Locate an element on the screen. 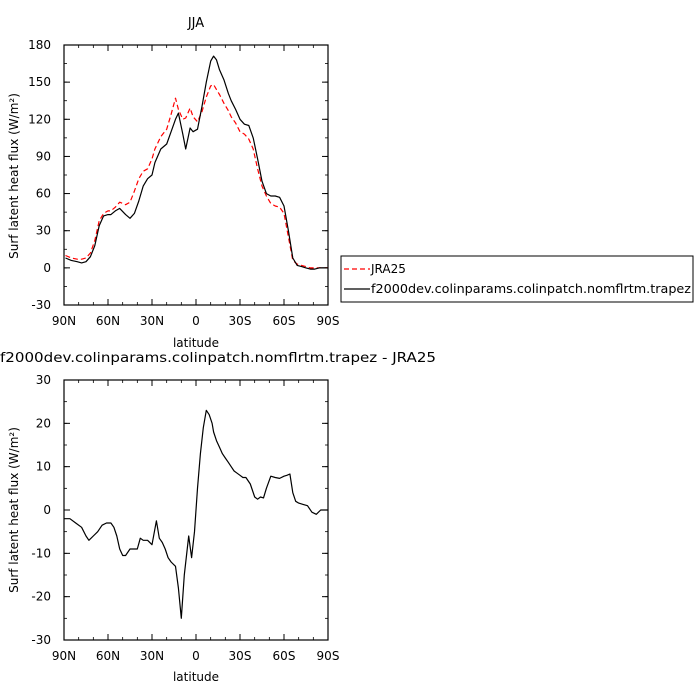 This screenshot has height=700, width=700. top-y-tick-label: 30 is located at coordinates (43, 231).